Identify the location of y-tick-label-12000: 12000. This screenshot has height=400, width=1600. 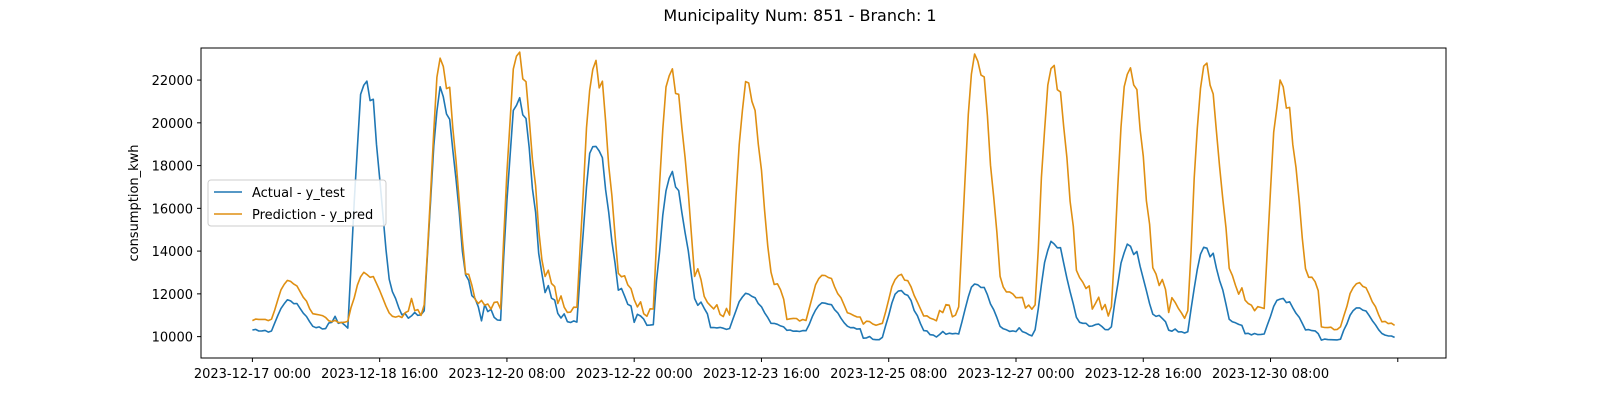
(172, 295).